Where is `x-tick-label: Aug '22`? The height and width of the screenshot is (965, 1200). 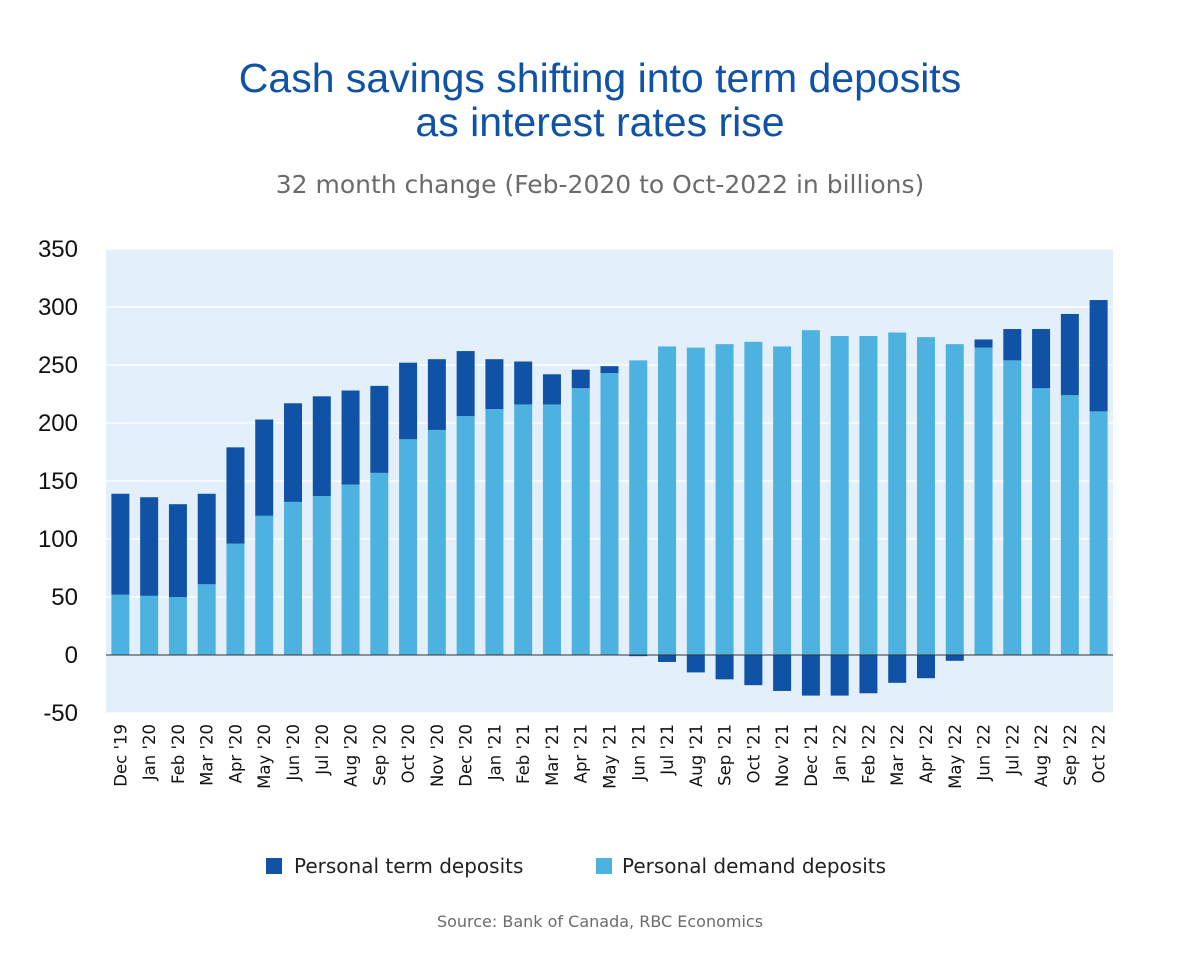
x-tick-label: Aug '22 is located at coordinates (1041, 755).